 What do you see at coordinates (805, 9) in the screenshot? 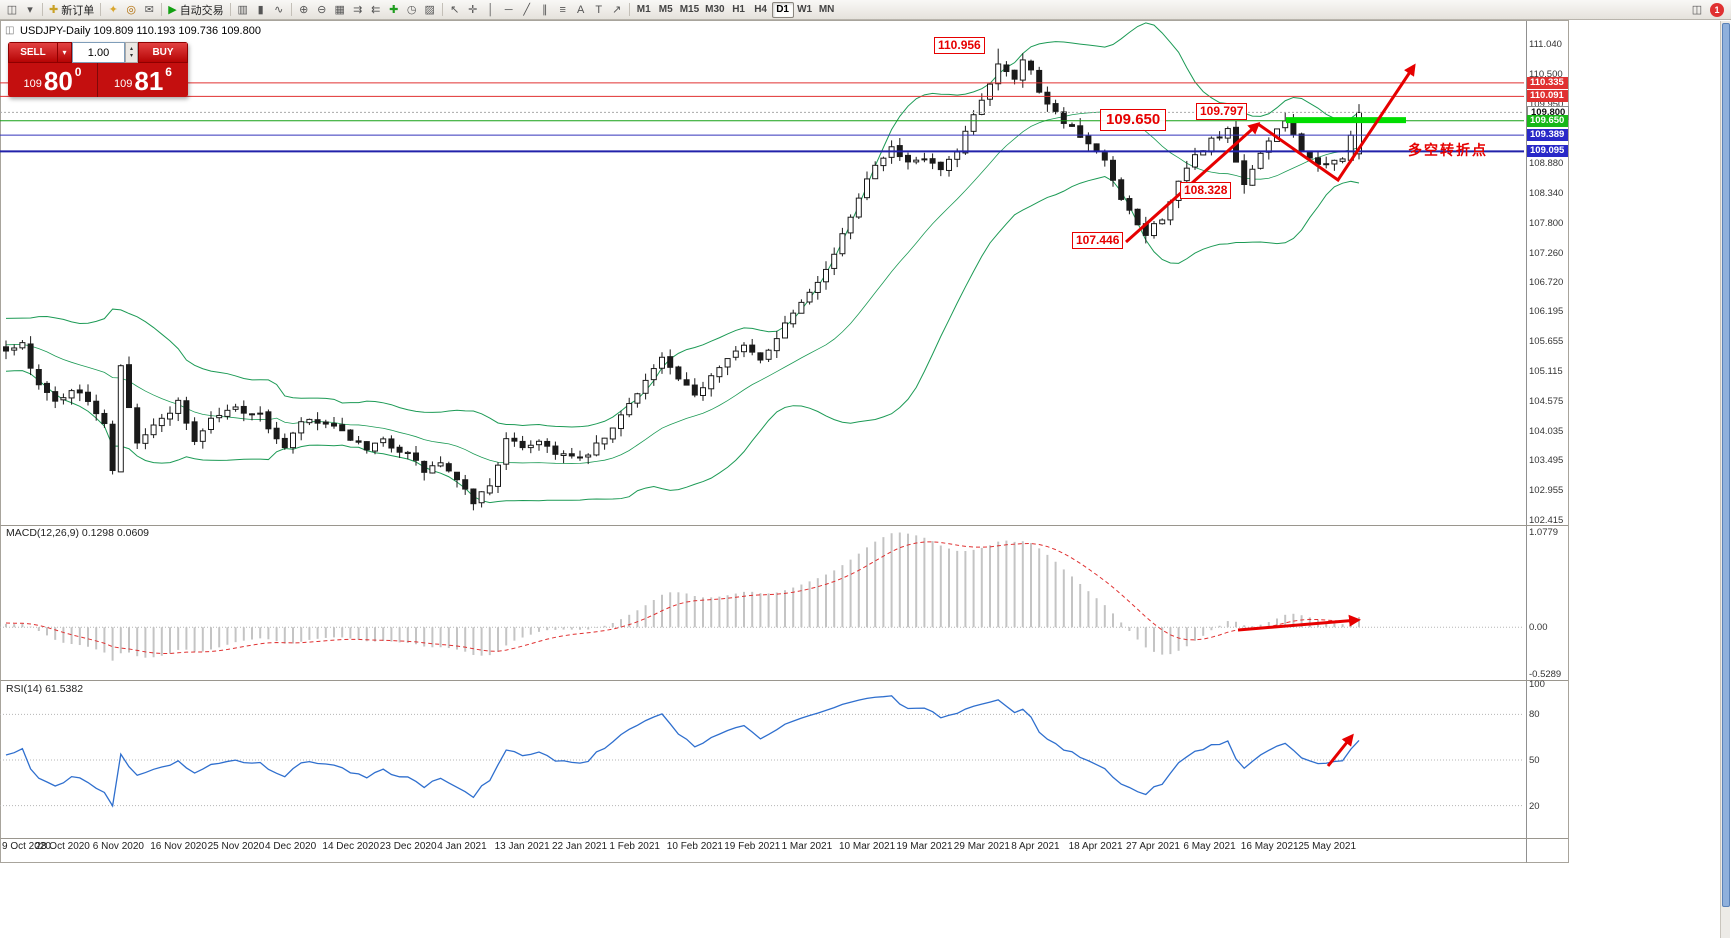
I see `timeframe-button-w1: W1` at bounding box center [805, 9].